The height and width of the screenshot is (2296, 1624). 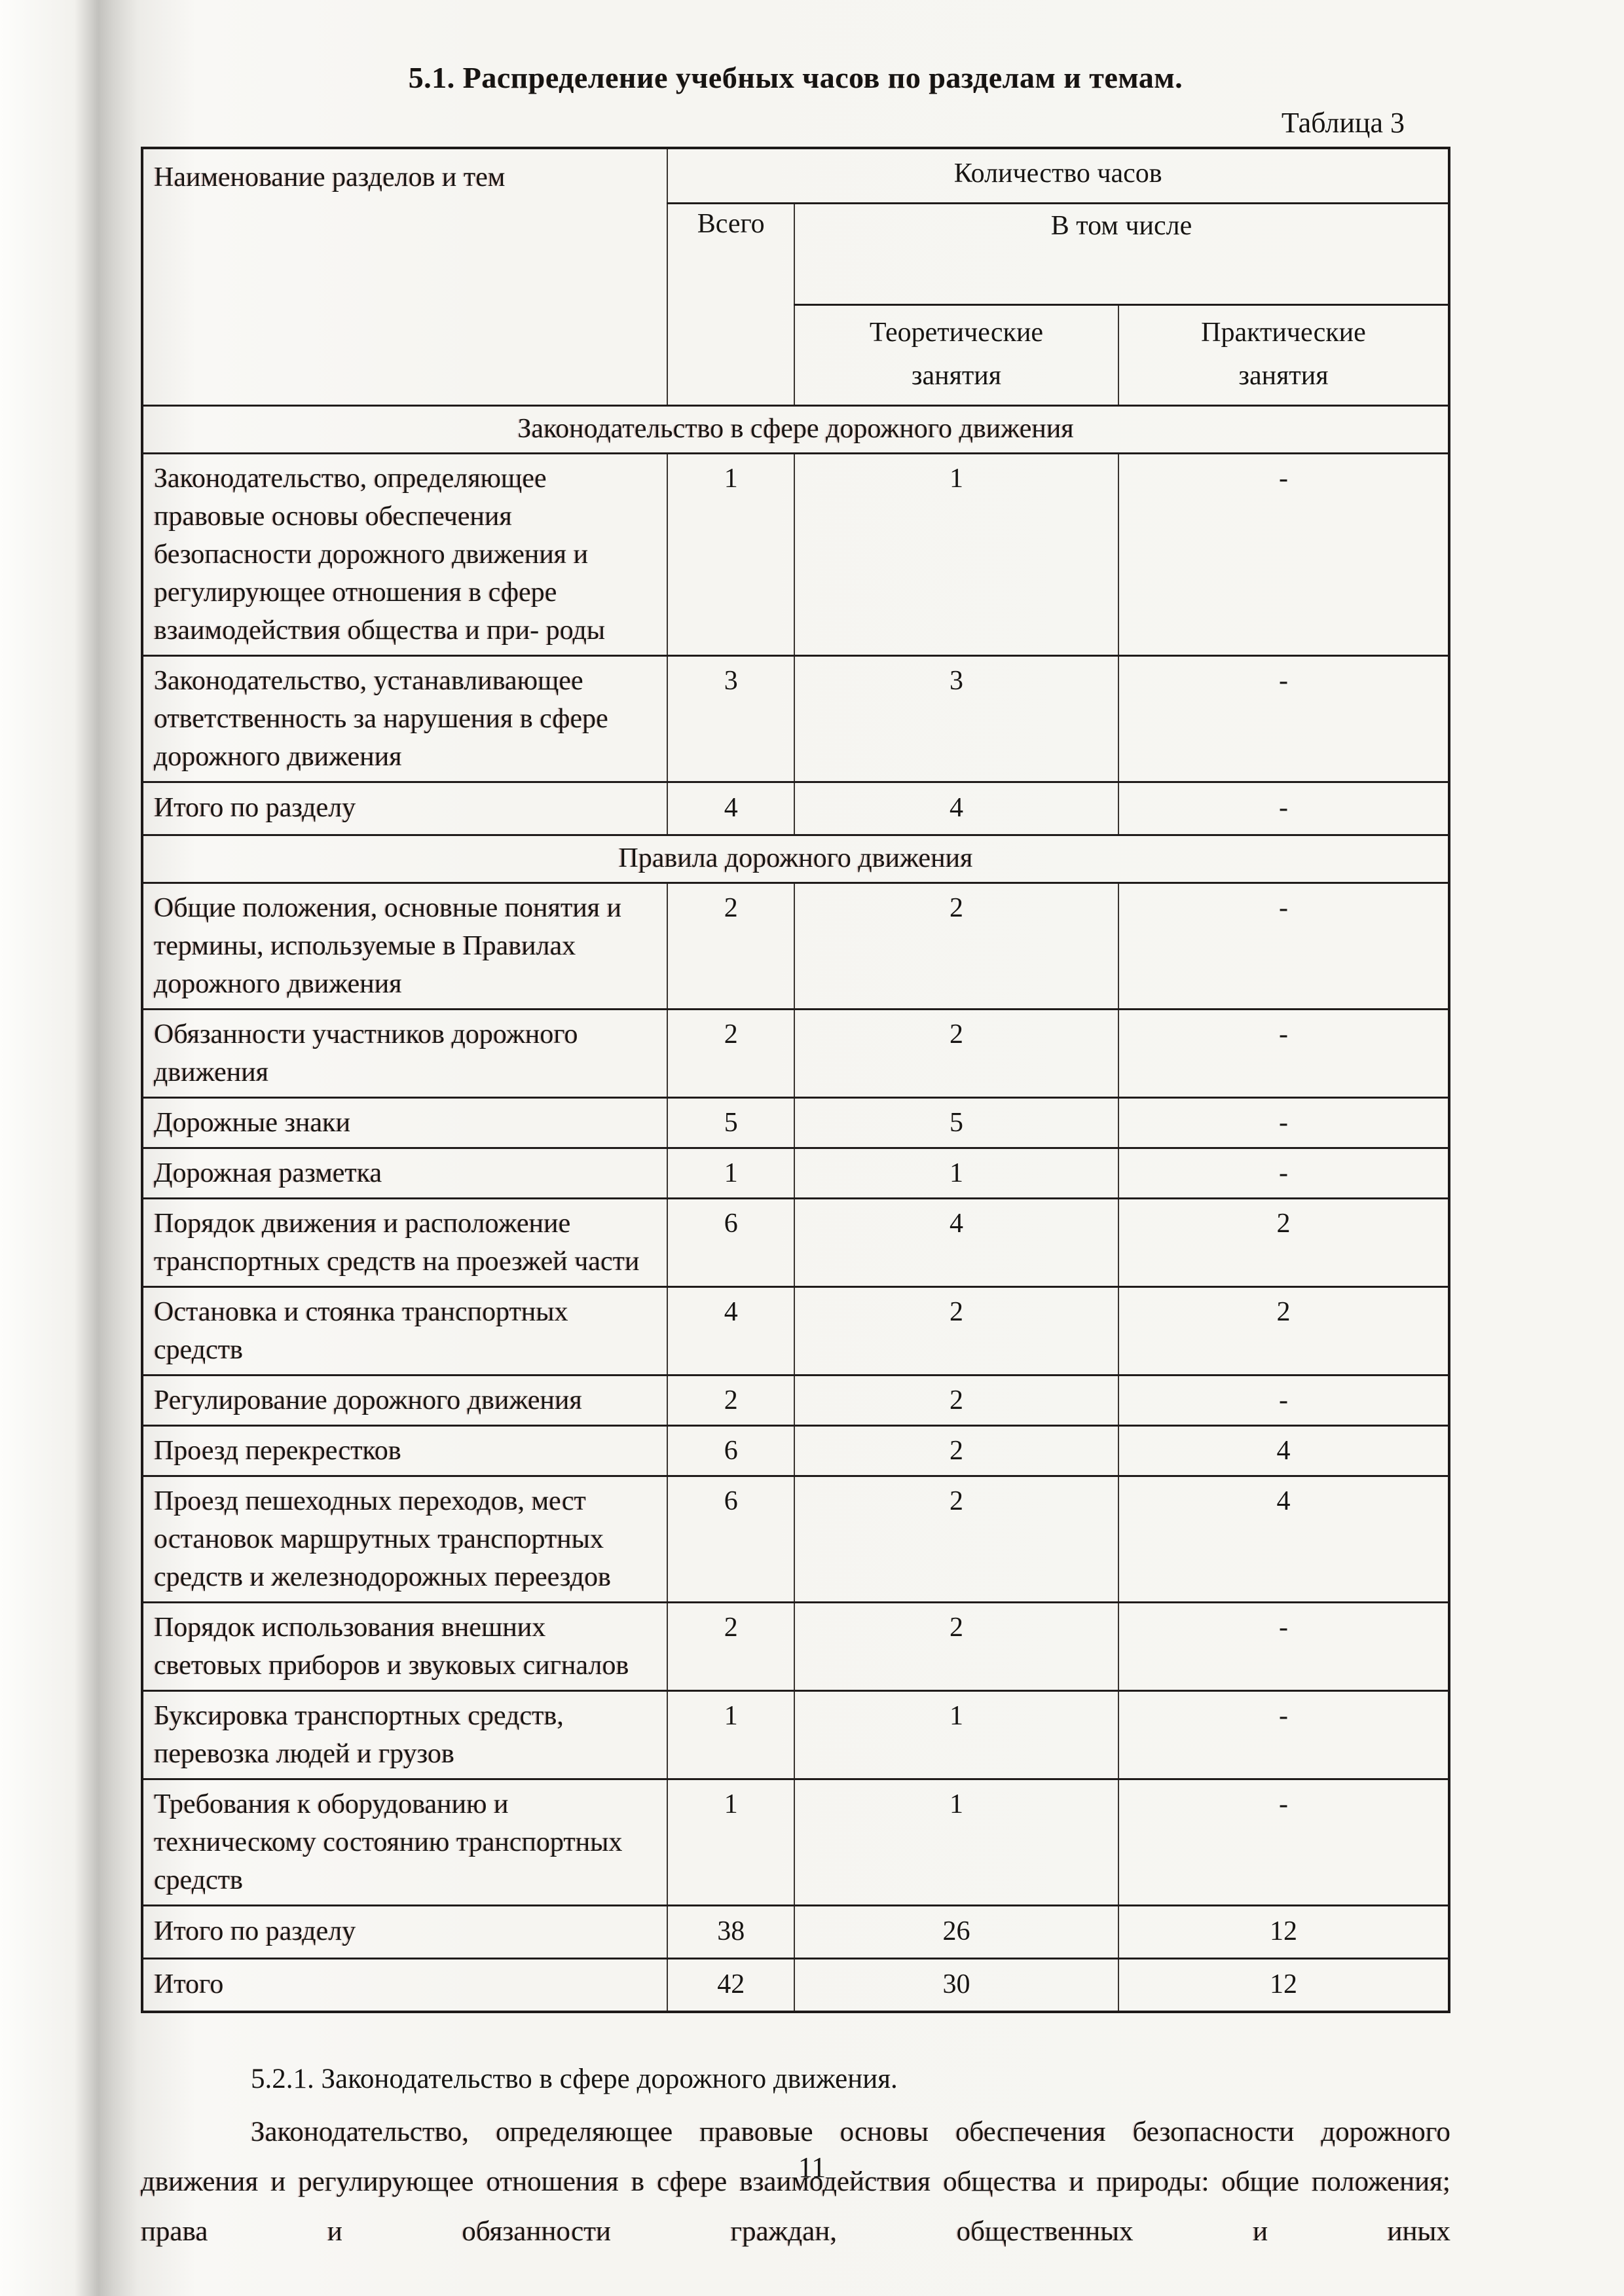 What do you see at coordinates (1343, 123) in the screenshot?
I see `table-caption: Таблица 3` at bounding box center [1343, 123].